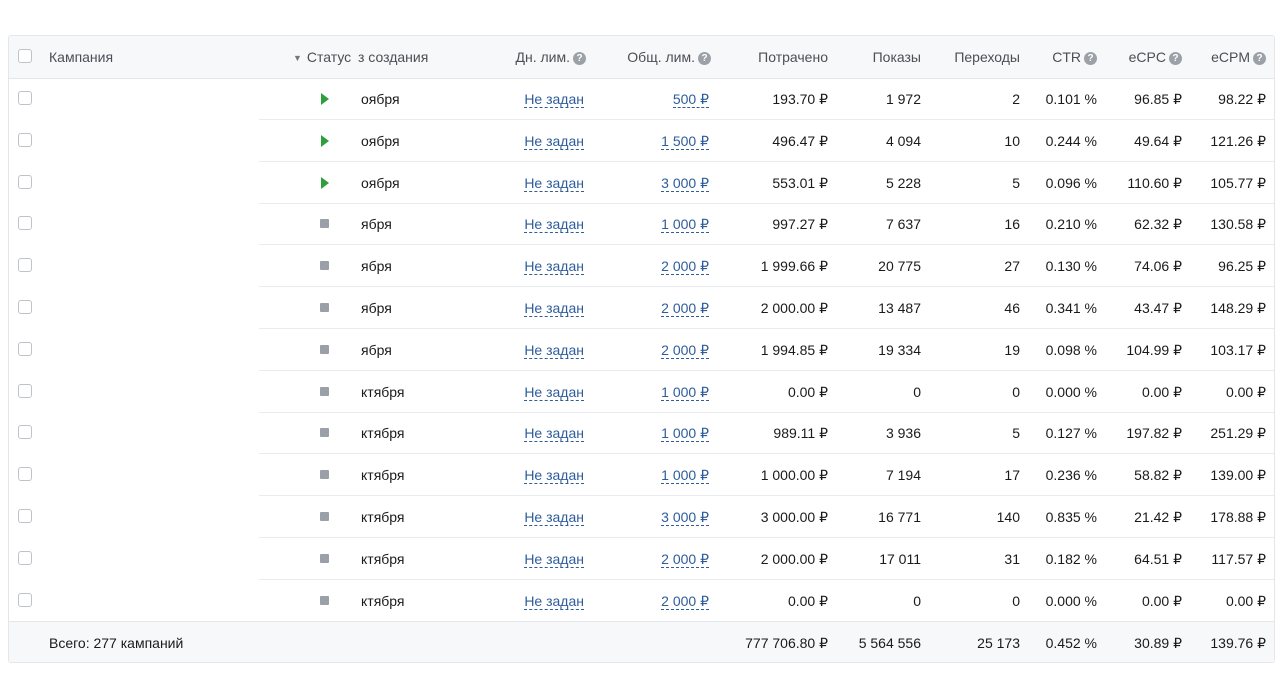 Image resolution: width=1280 pixels, height=693 pixels. I want to click on select-all-checkbox, so click(25, 56).